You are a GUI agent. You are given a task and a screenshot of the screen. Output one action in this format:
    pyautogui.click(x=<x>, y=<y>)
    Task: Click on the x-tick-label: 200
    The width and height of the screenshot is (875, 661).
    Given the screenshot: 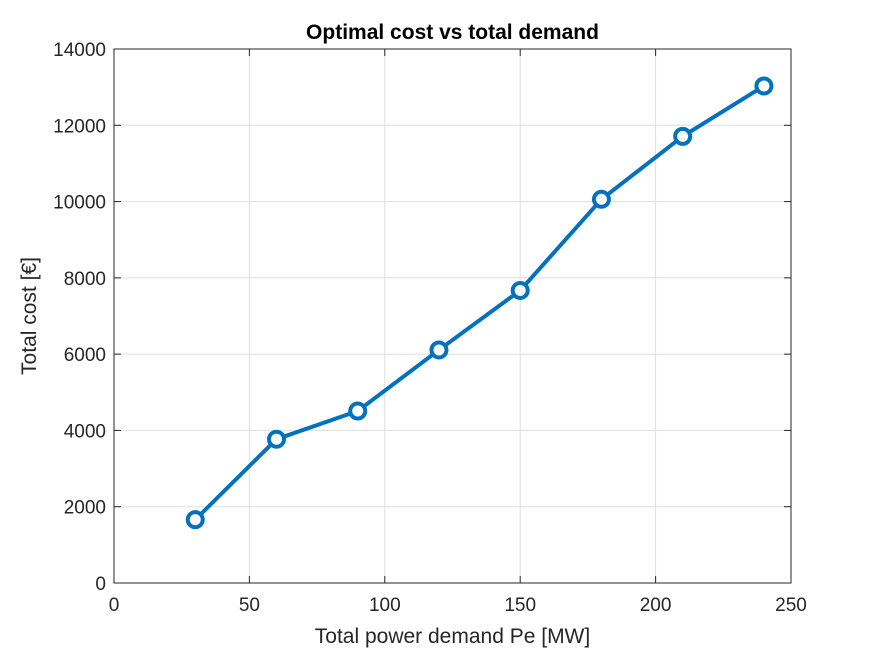 What is the action you would take?
    pyautogui.click(x=656, y=605)
    